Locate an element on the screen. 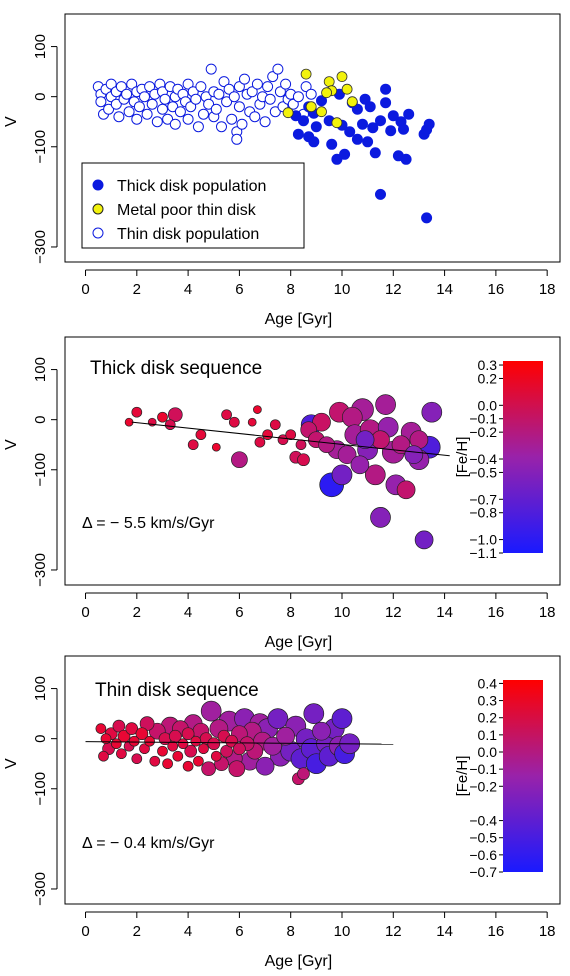 The height and width of the screenshot is (976, 570). legend-marker-metal-poor is located at coordinates (98, 209).